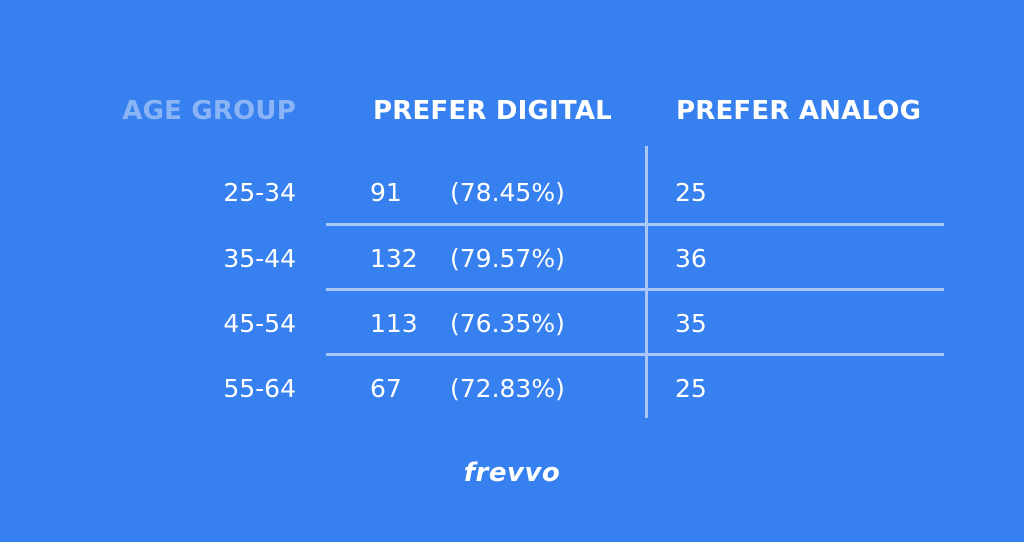 Image resolution: width=1024 pixels, height=542 pixels. Describe the element at coordinates (799, 111) in the screenshot. I see `header-prefer-analog: PREFER ANALOG` at that location.